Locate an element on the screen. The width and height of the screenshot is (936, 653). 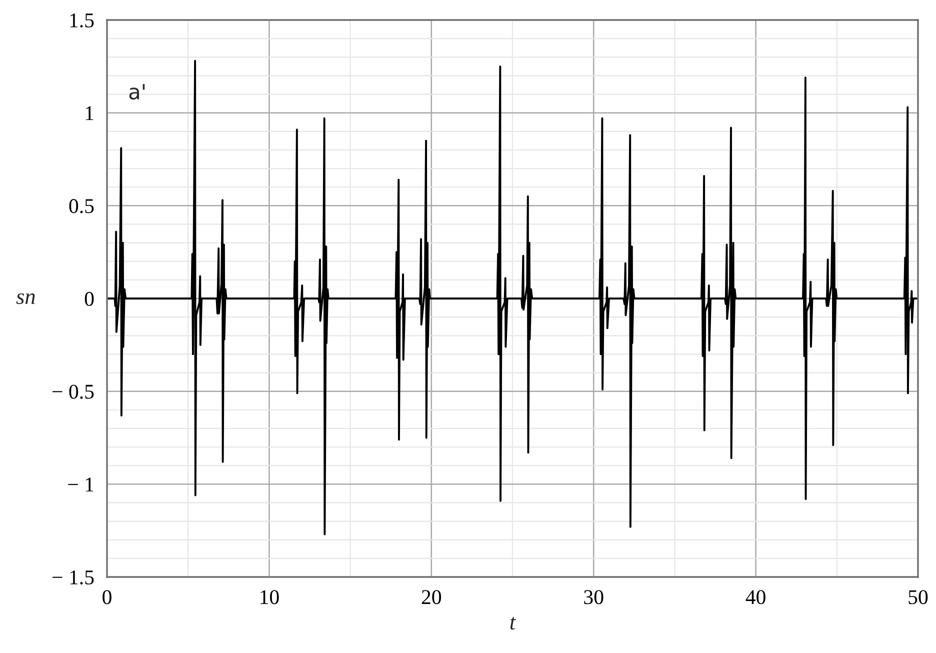
y-tick-label: − 1.5 is located at coordinates (73, 577).